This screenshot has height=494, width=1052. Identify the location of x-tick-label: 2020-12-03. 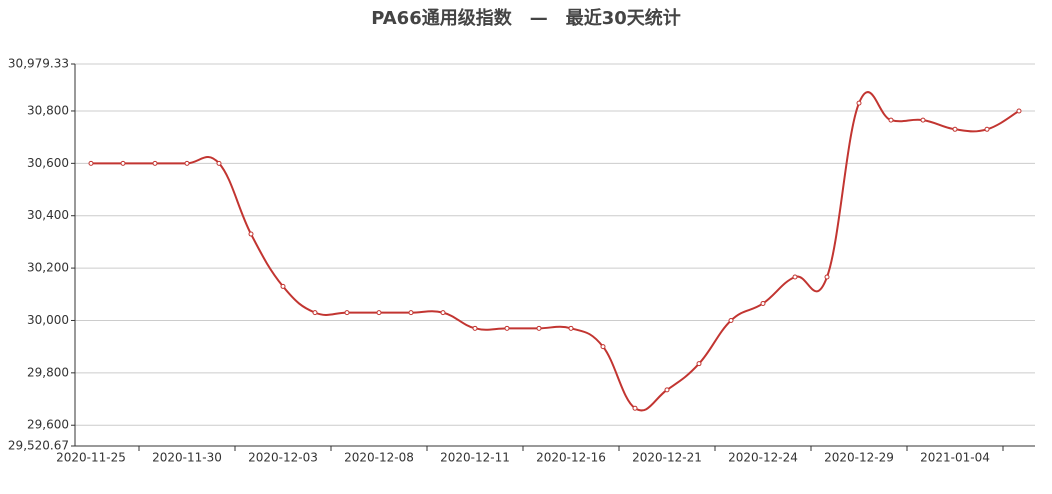
(283, 458).